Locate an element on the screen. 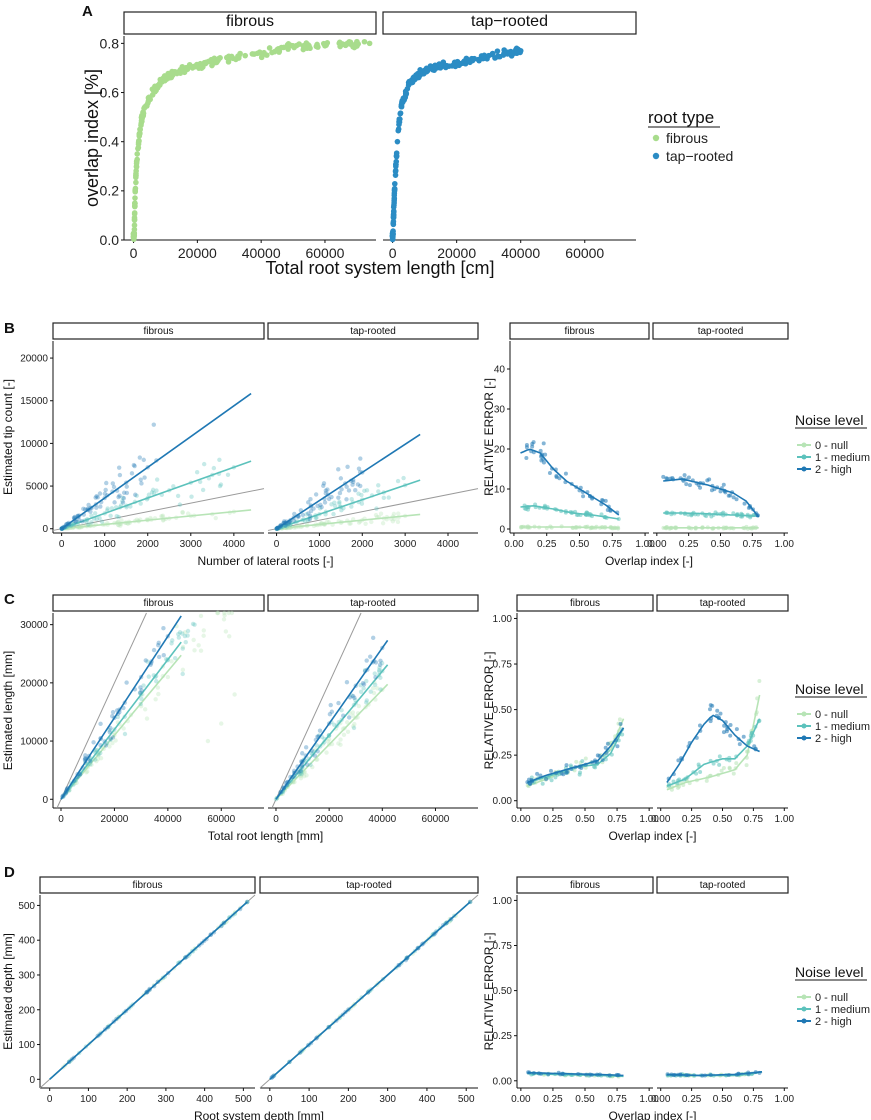 This screenshot has width=871, height=1120. c-right-facet-0-y-tick-label: 0.25 is located at coordinates (503, 756).